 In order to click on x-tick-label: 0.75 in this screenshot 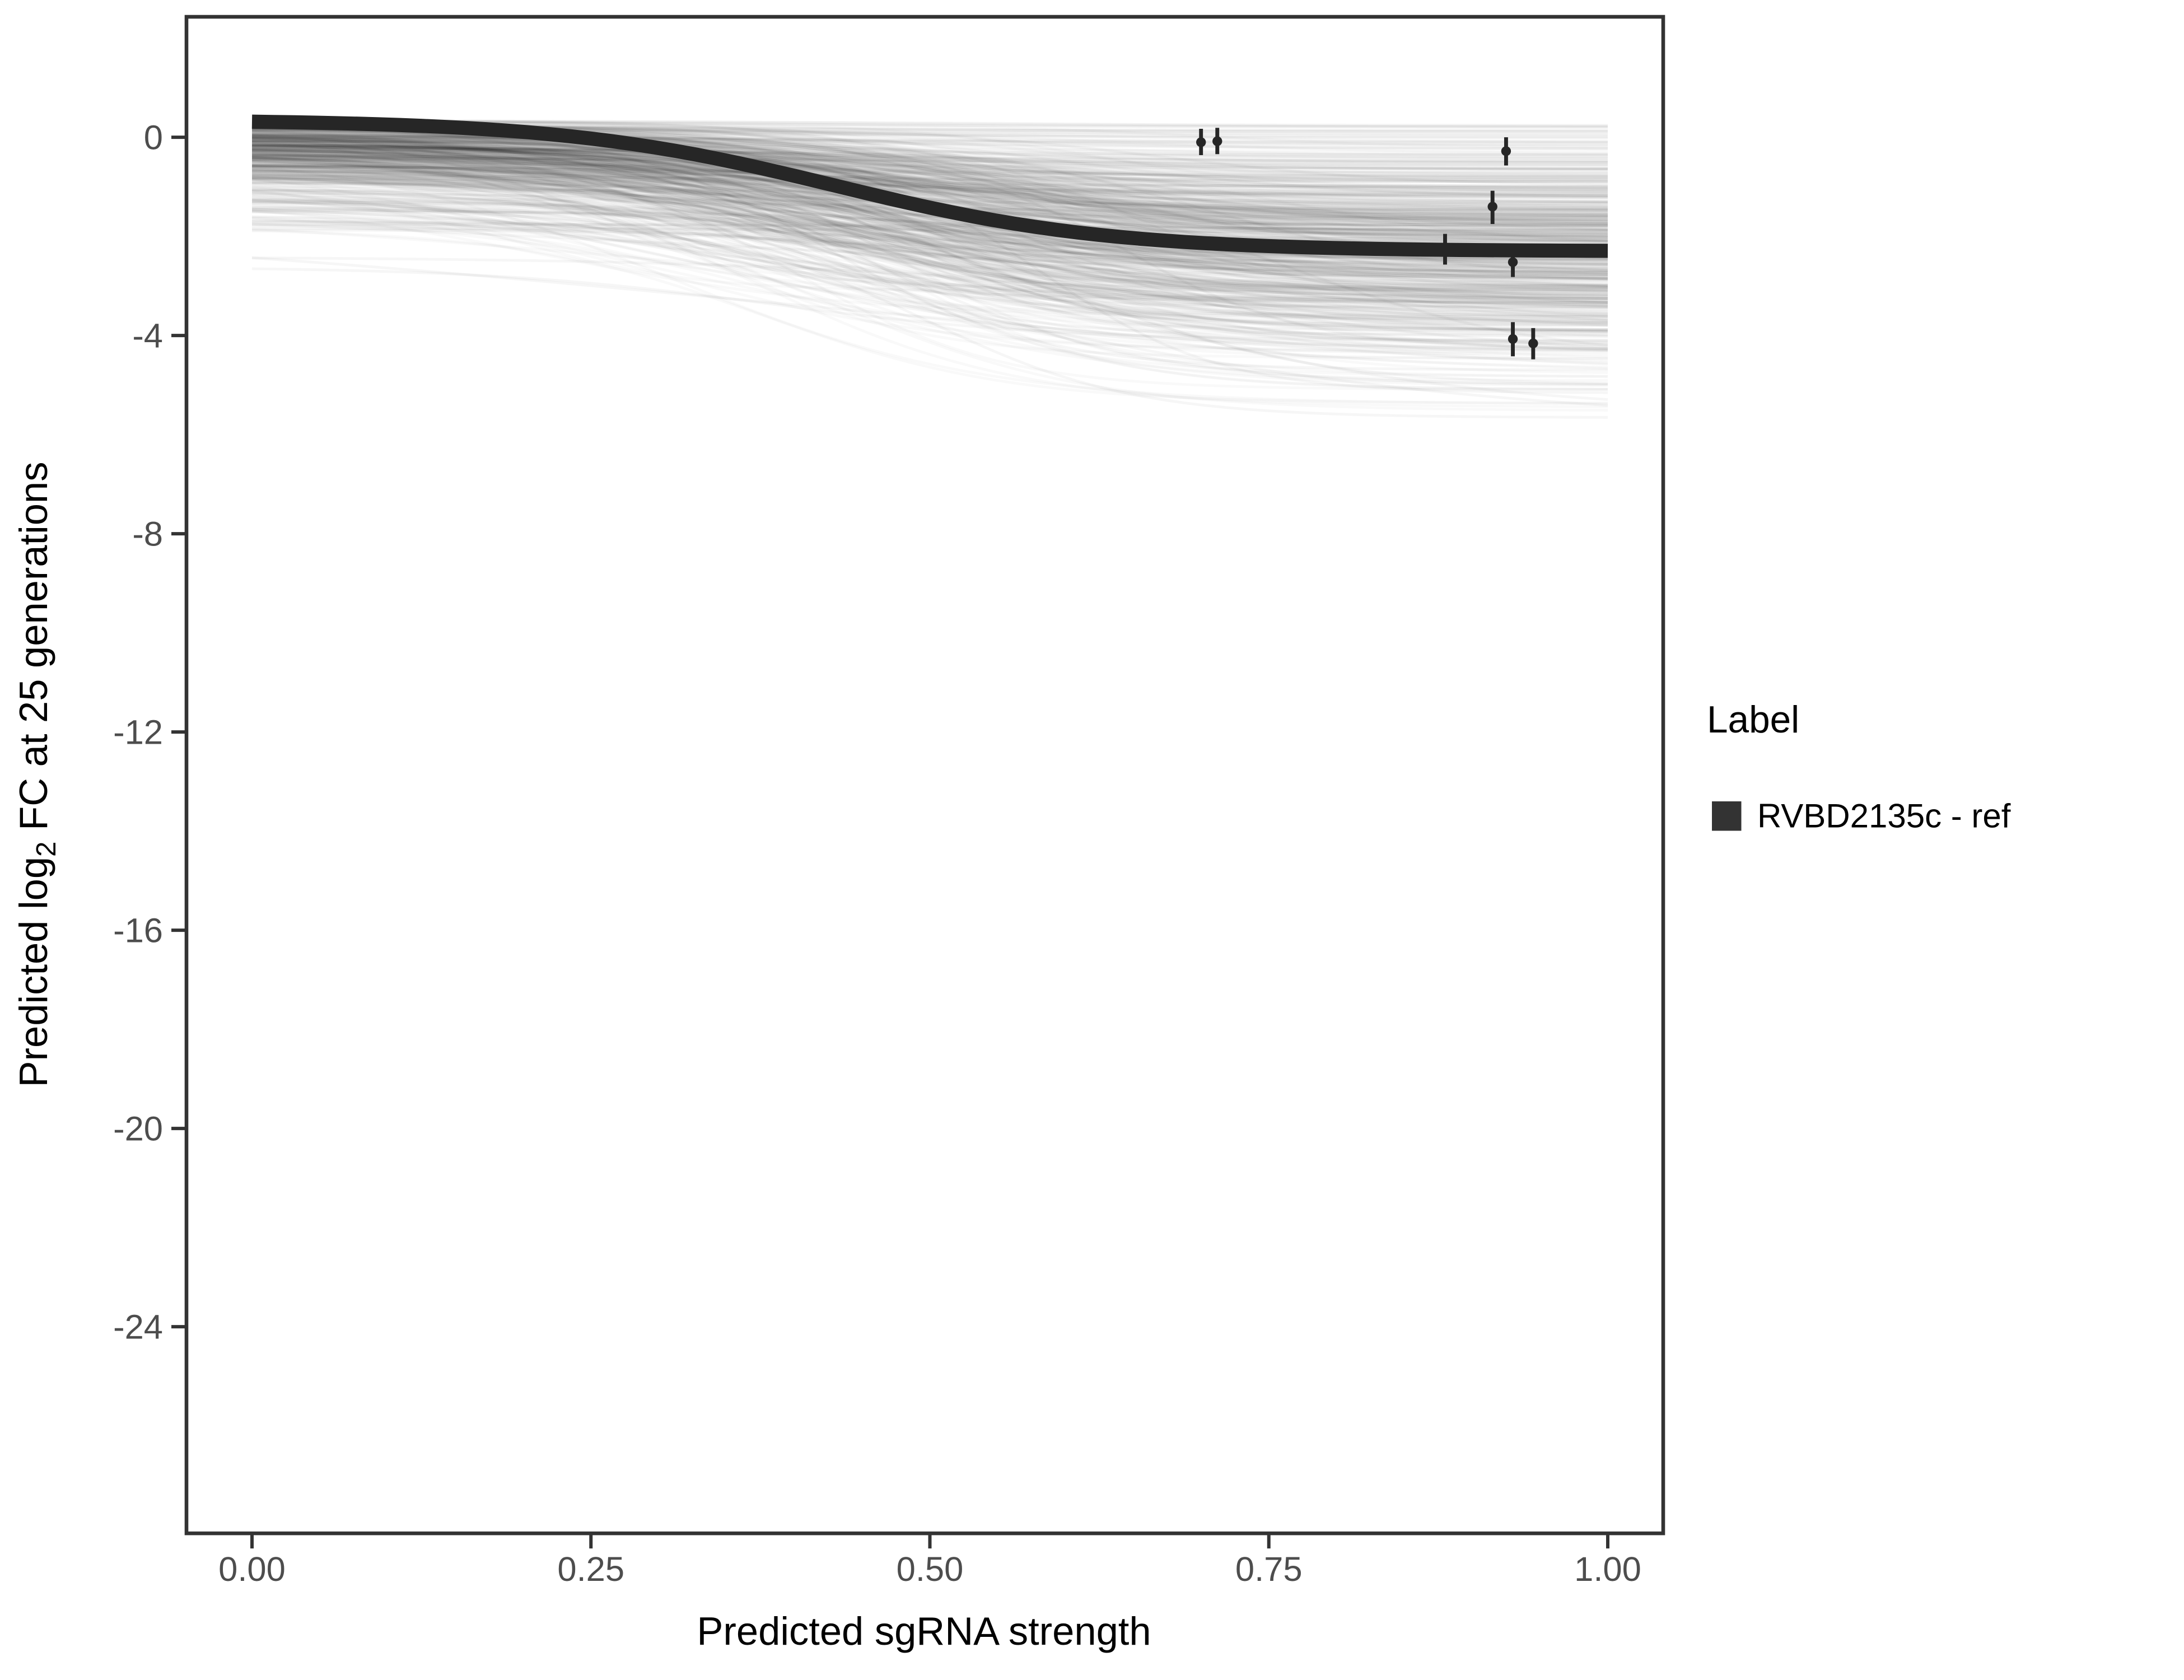, I will do `click(1269, 1570)`.